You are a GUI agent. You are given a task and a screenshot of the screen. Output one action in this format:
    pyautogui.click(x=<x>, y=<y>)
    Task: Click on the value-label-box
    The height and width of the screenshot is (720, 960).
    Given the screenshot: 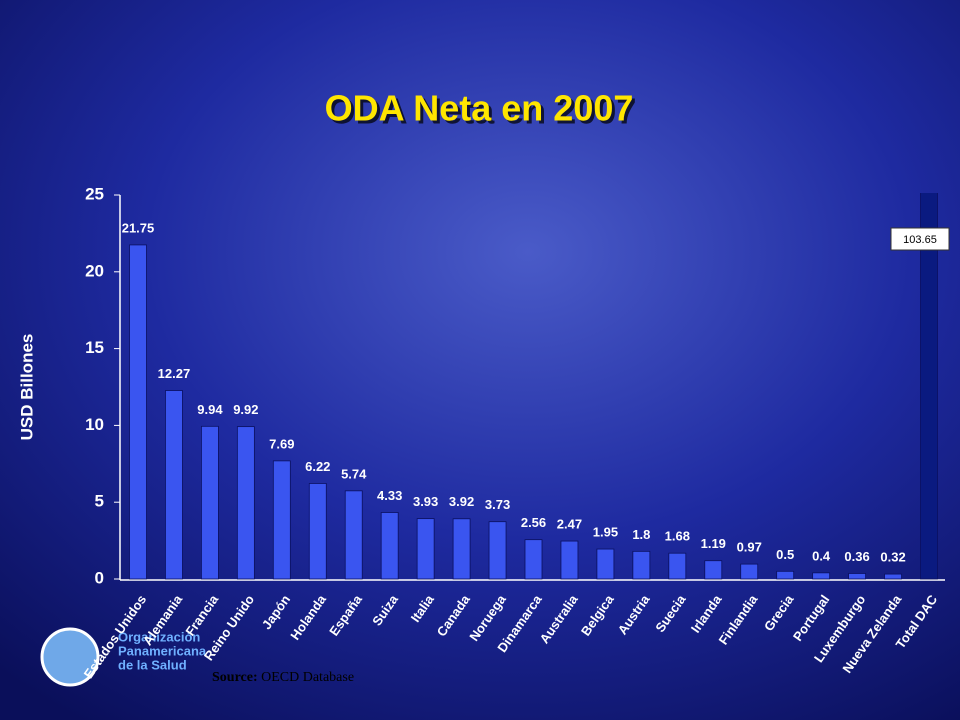 What is the action you would take?
    pyautogui.click(x=920, y=239)
    